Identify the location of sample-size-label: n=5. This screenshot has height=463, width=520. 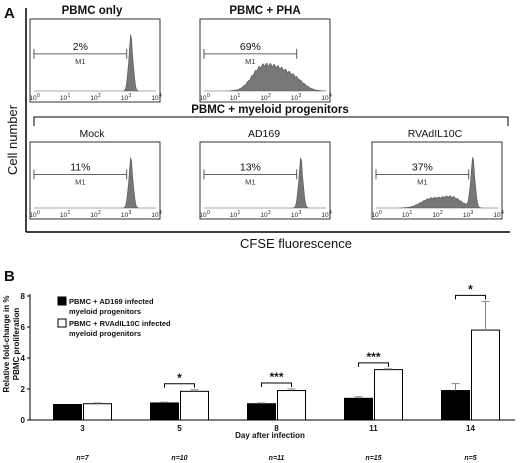
(470, 458).